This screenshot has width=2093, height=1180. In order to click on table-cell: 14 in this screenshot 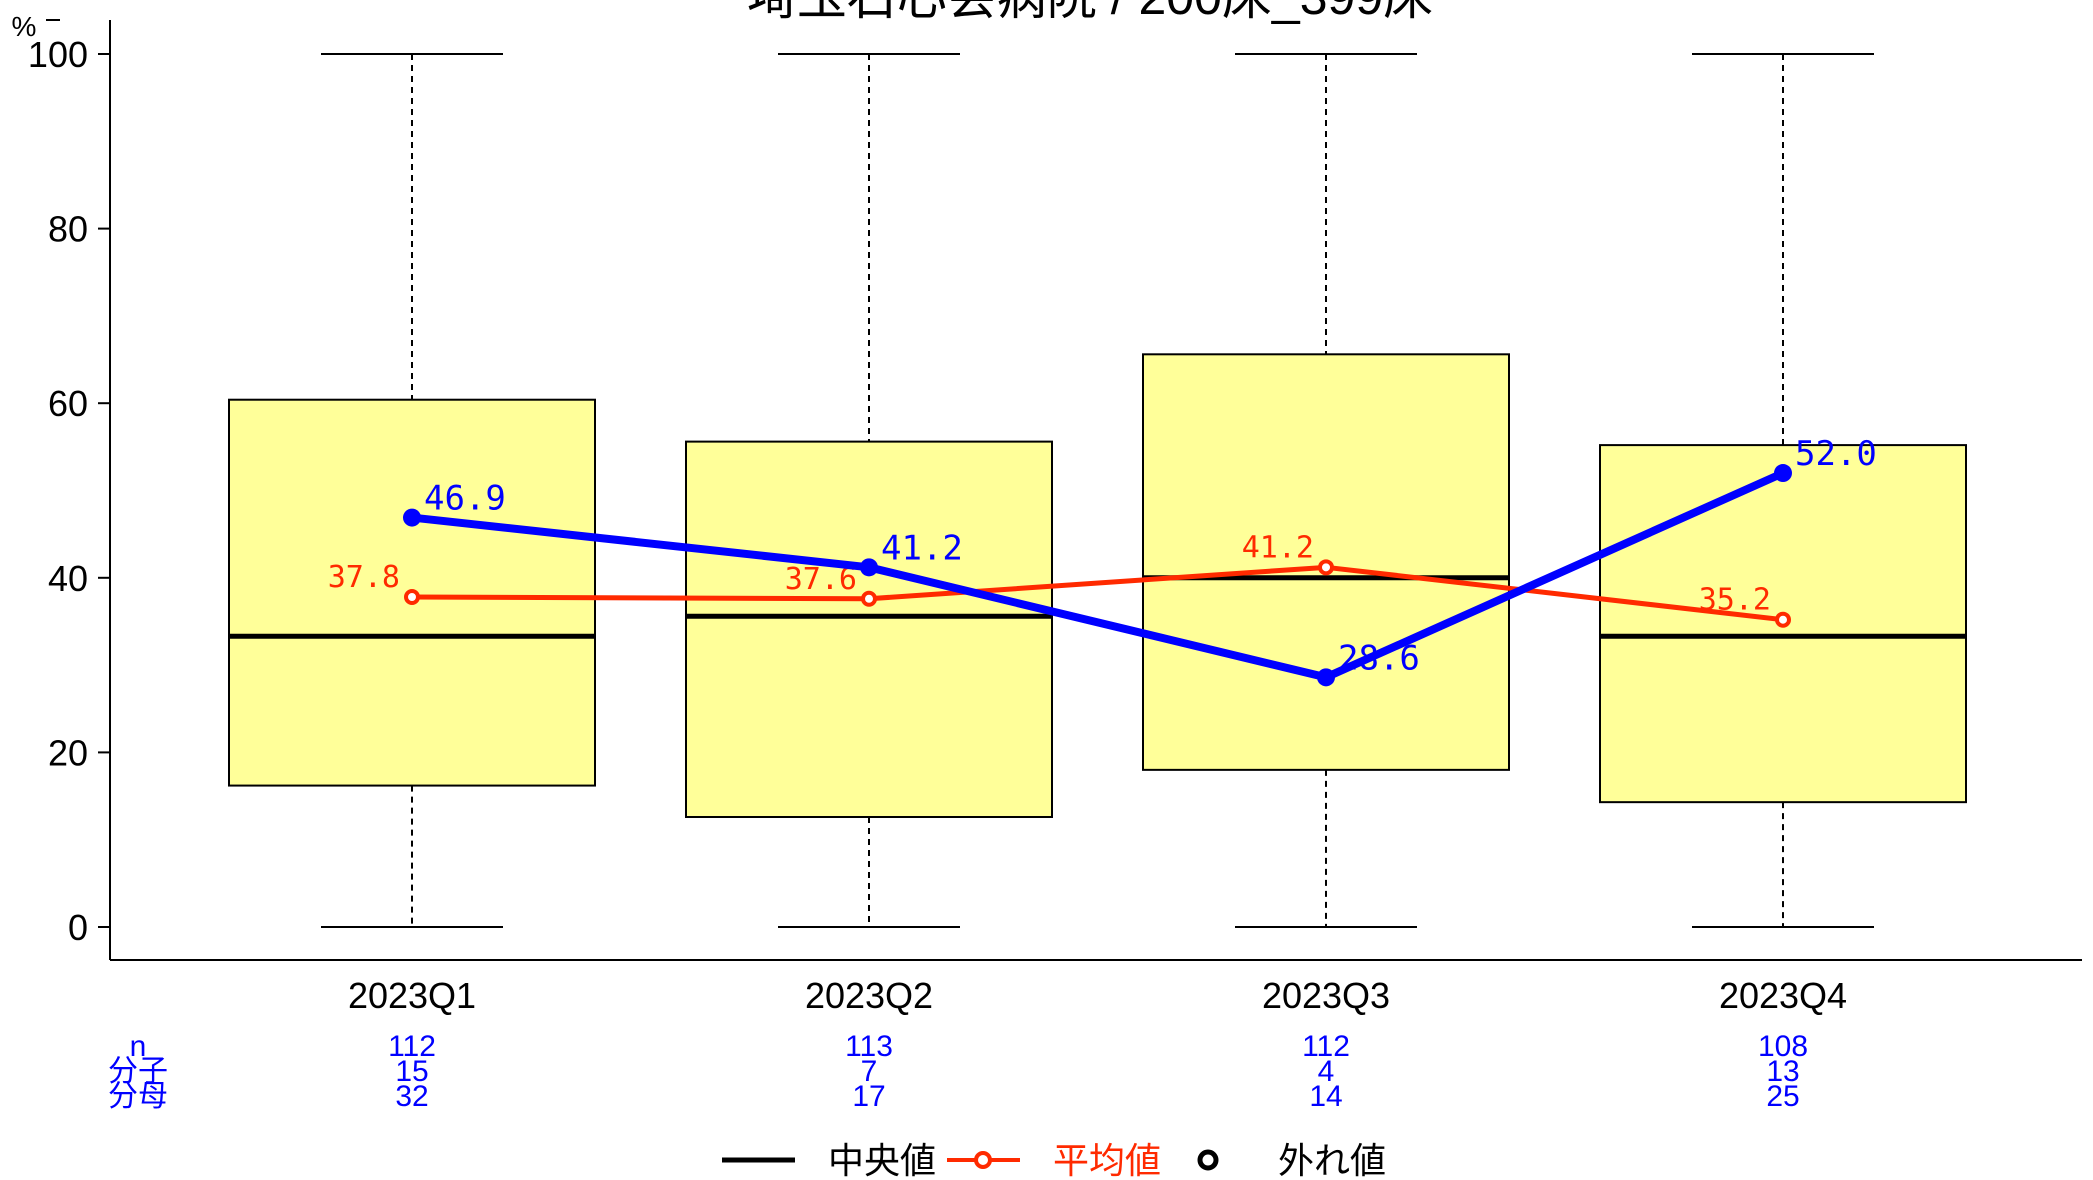, I will do `click(1325, 1096)`.